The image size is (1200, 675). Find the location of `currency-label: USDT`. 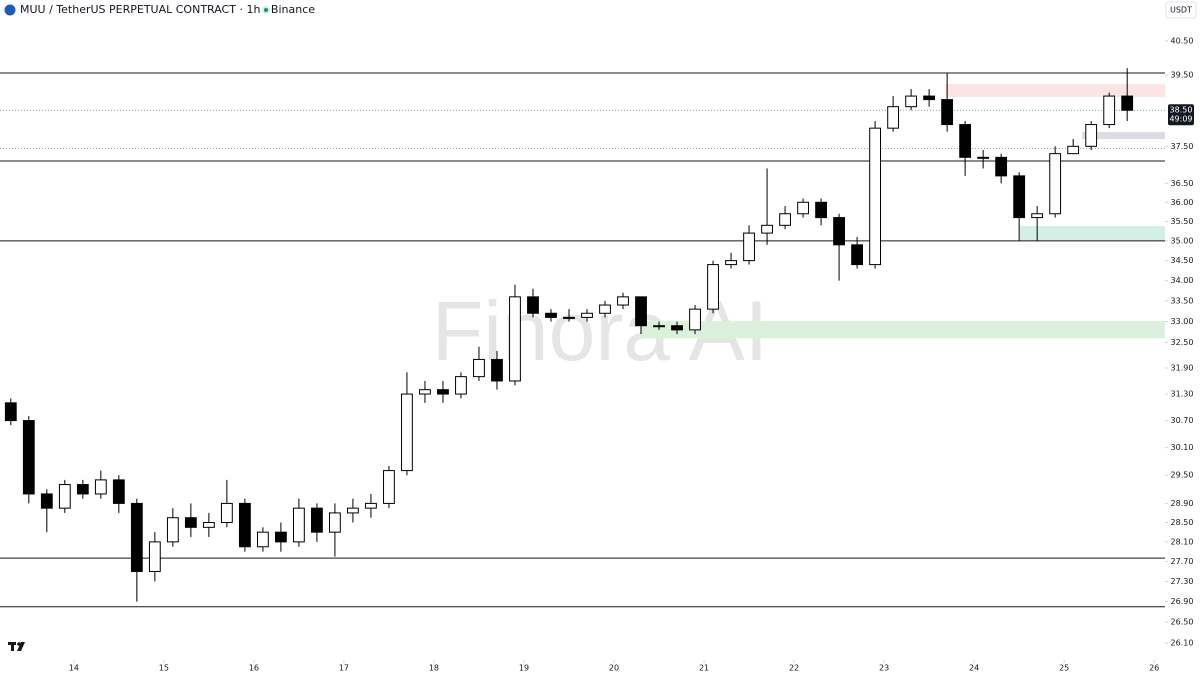

currency-label: USDT is located at coordinates (1181, 10).